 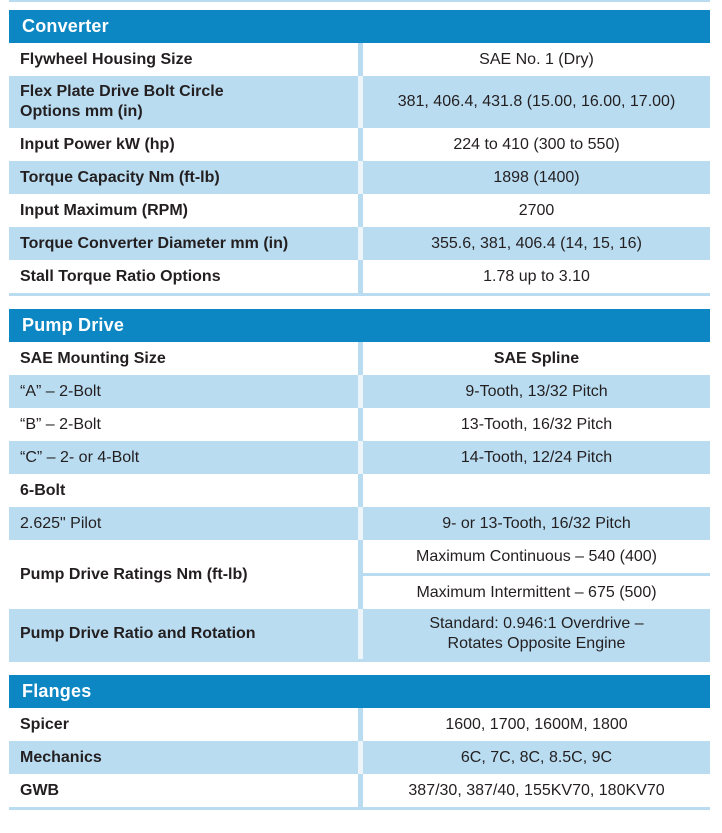 I want to click on spec-value-line: Maximum Continuous – 540 (400), so click(x=536, y=556).